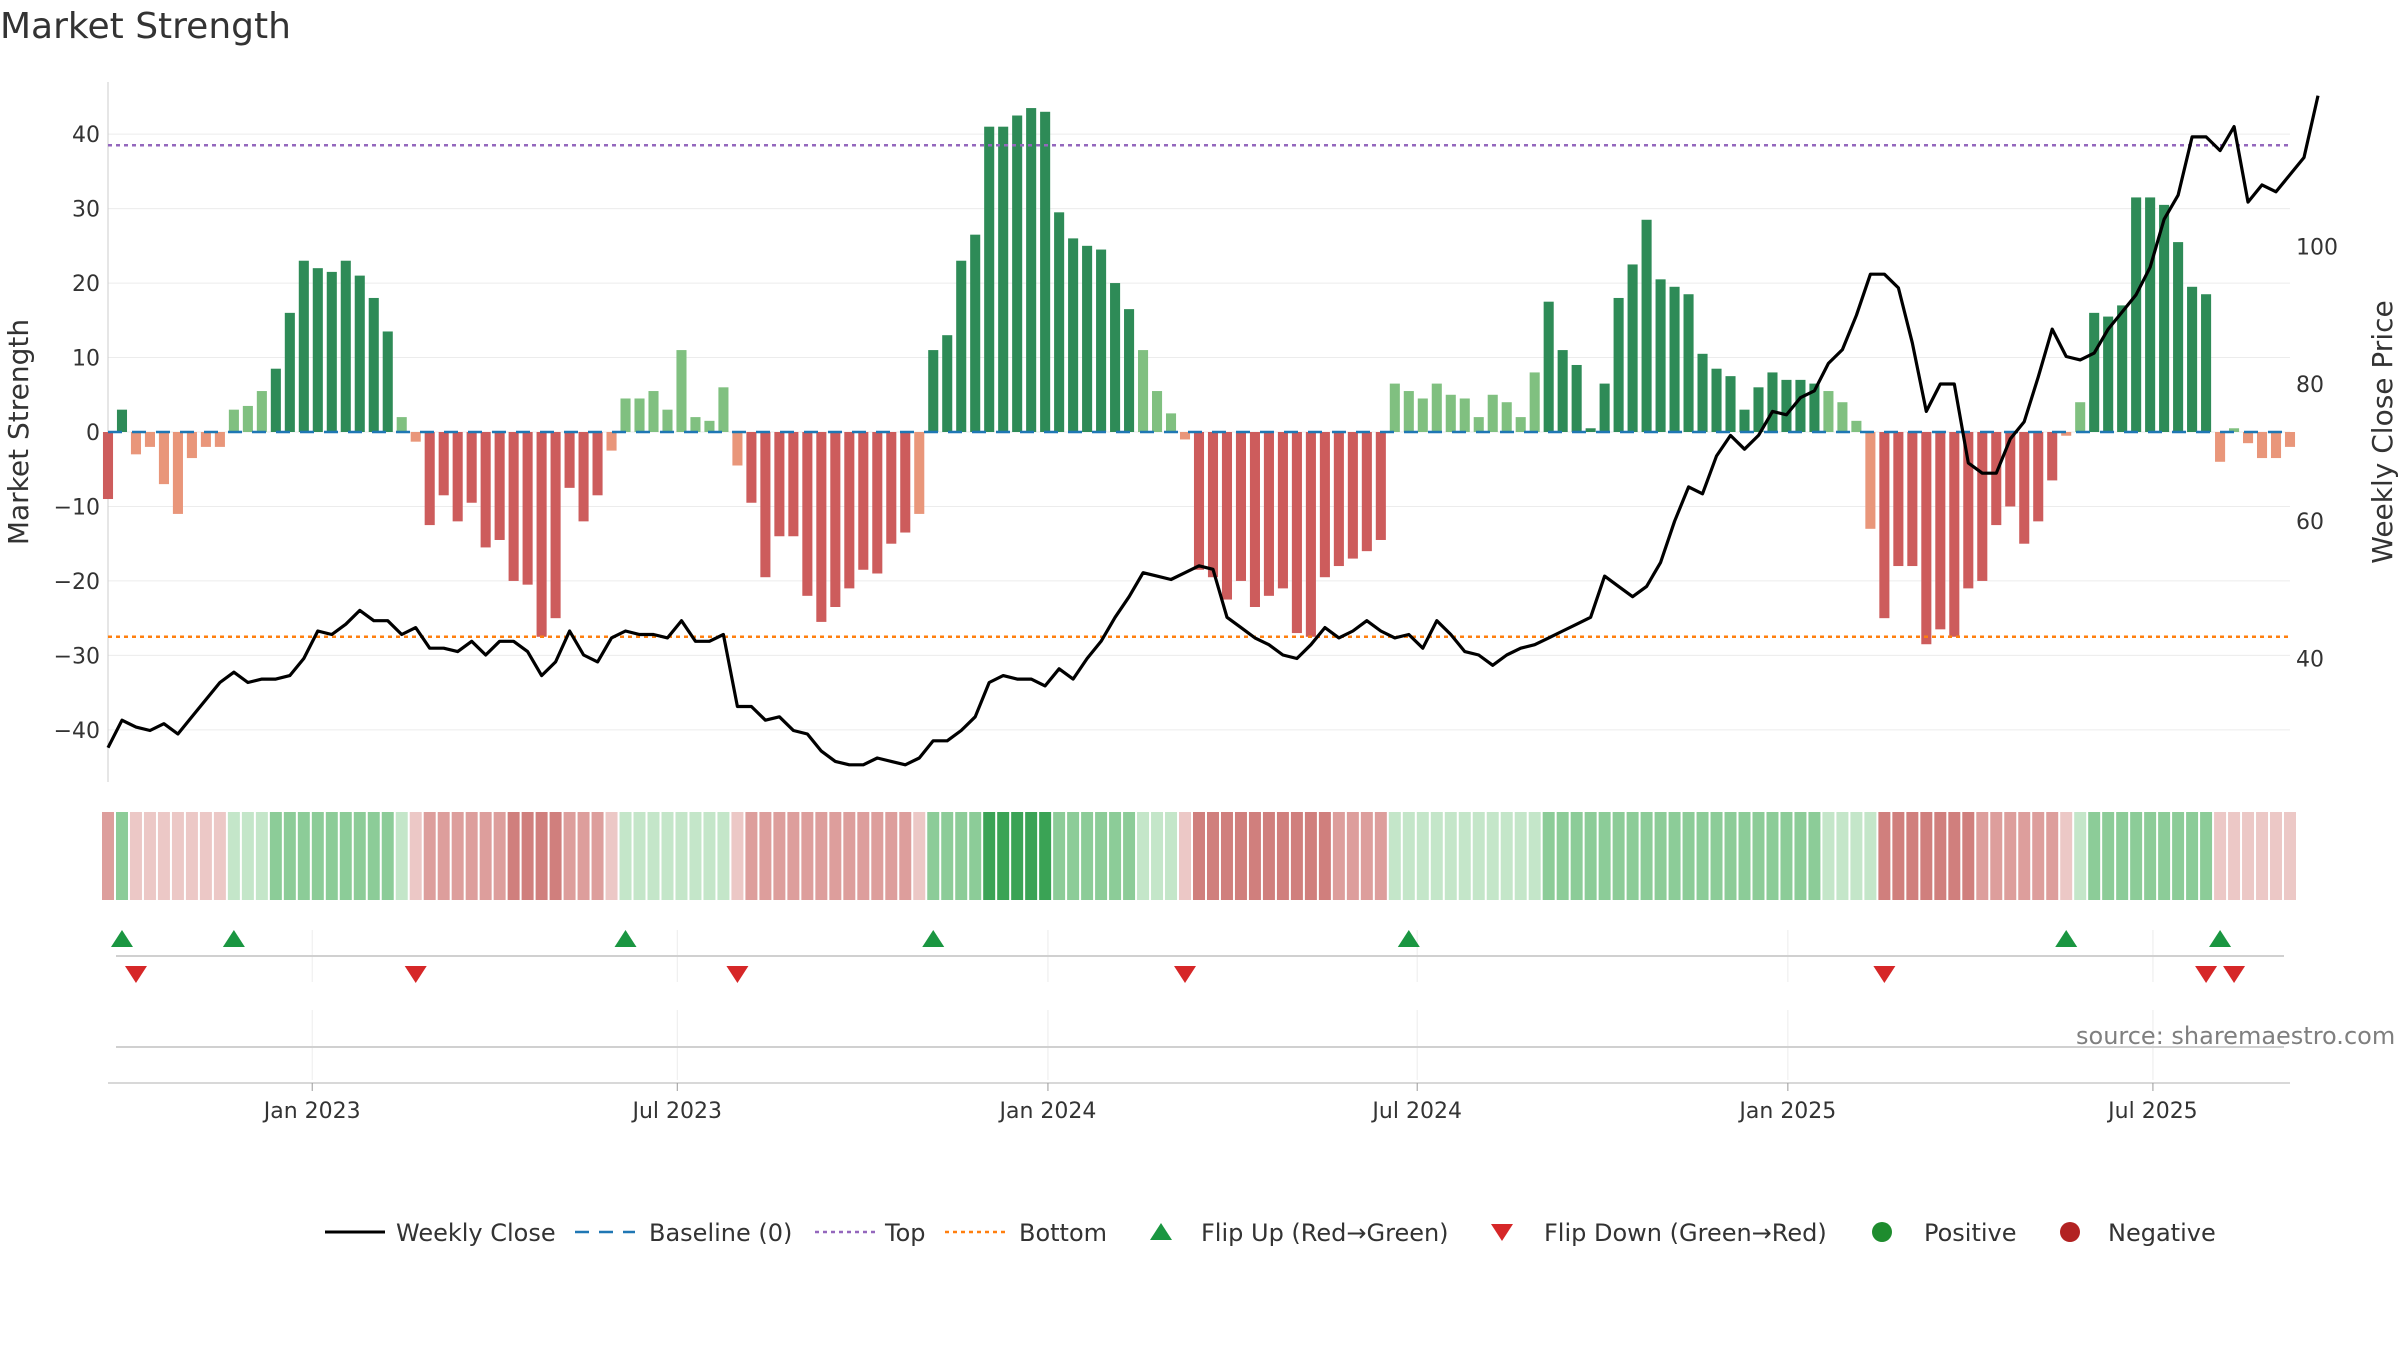 The height and width of the screenshot is (1350, 2400). I want to click on flip-up-marker, so click(2220, 938).